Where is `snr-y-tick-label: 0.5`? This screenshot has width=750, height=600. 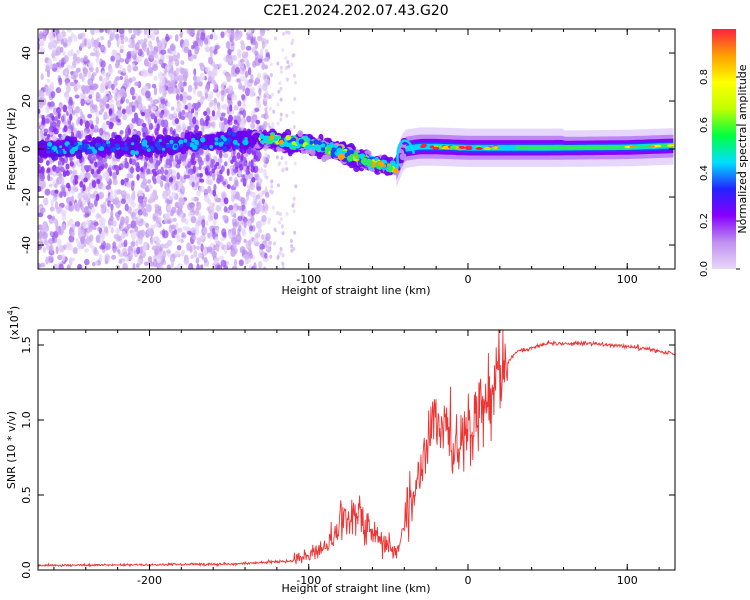
snr-y-tick-label: 0.5 is located at coordinates (26, 495).